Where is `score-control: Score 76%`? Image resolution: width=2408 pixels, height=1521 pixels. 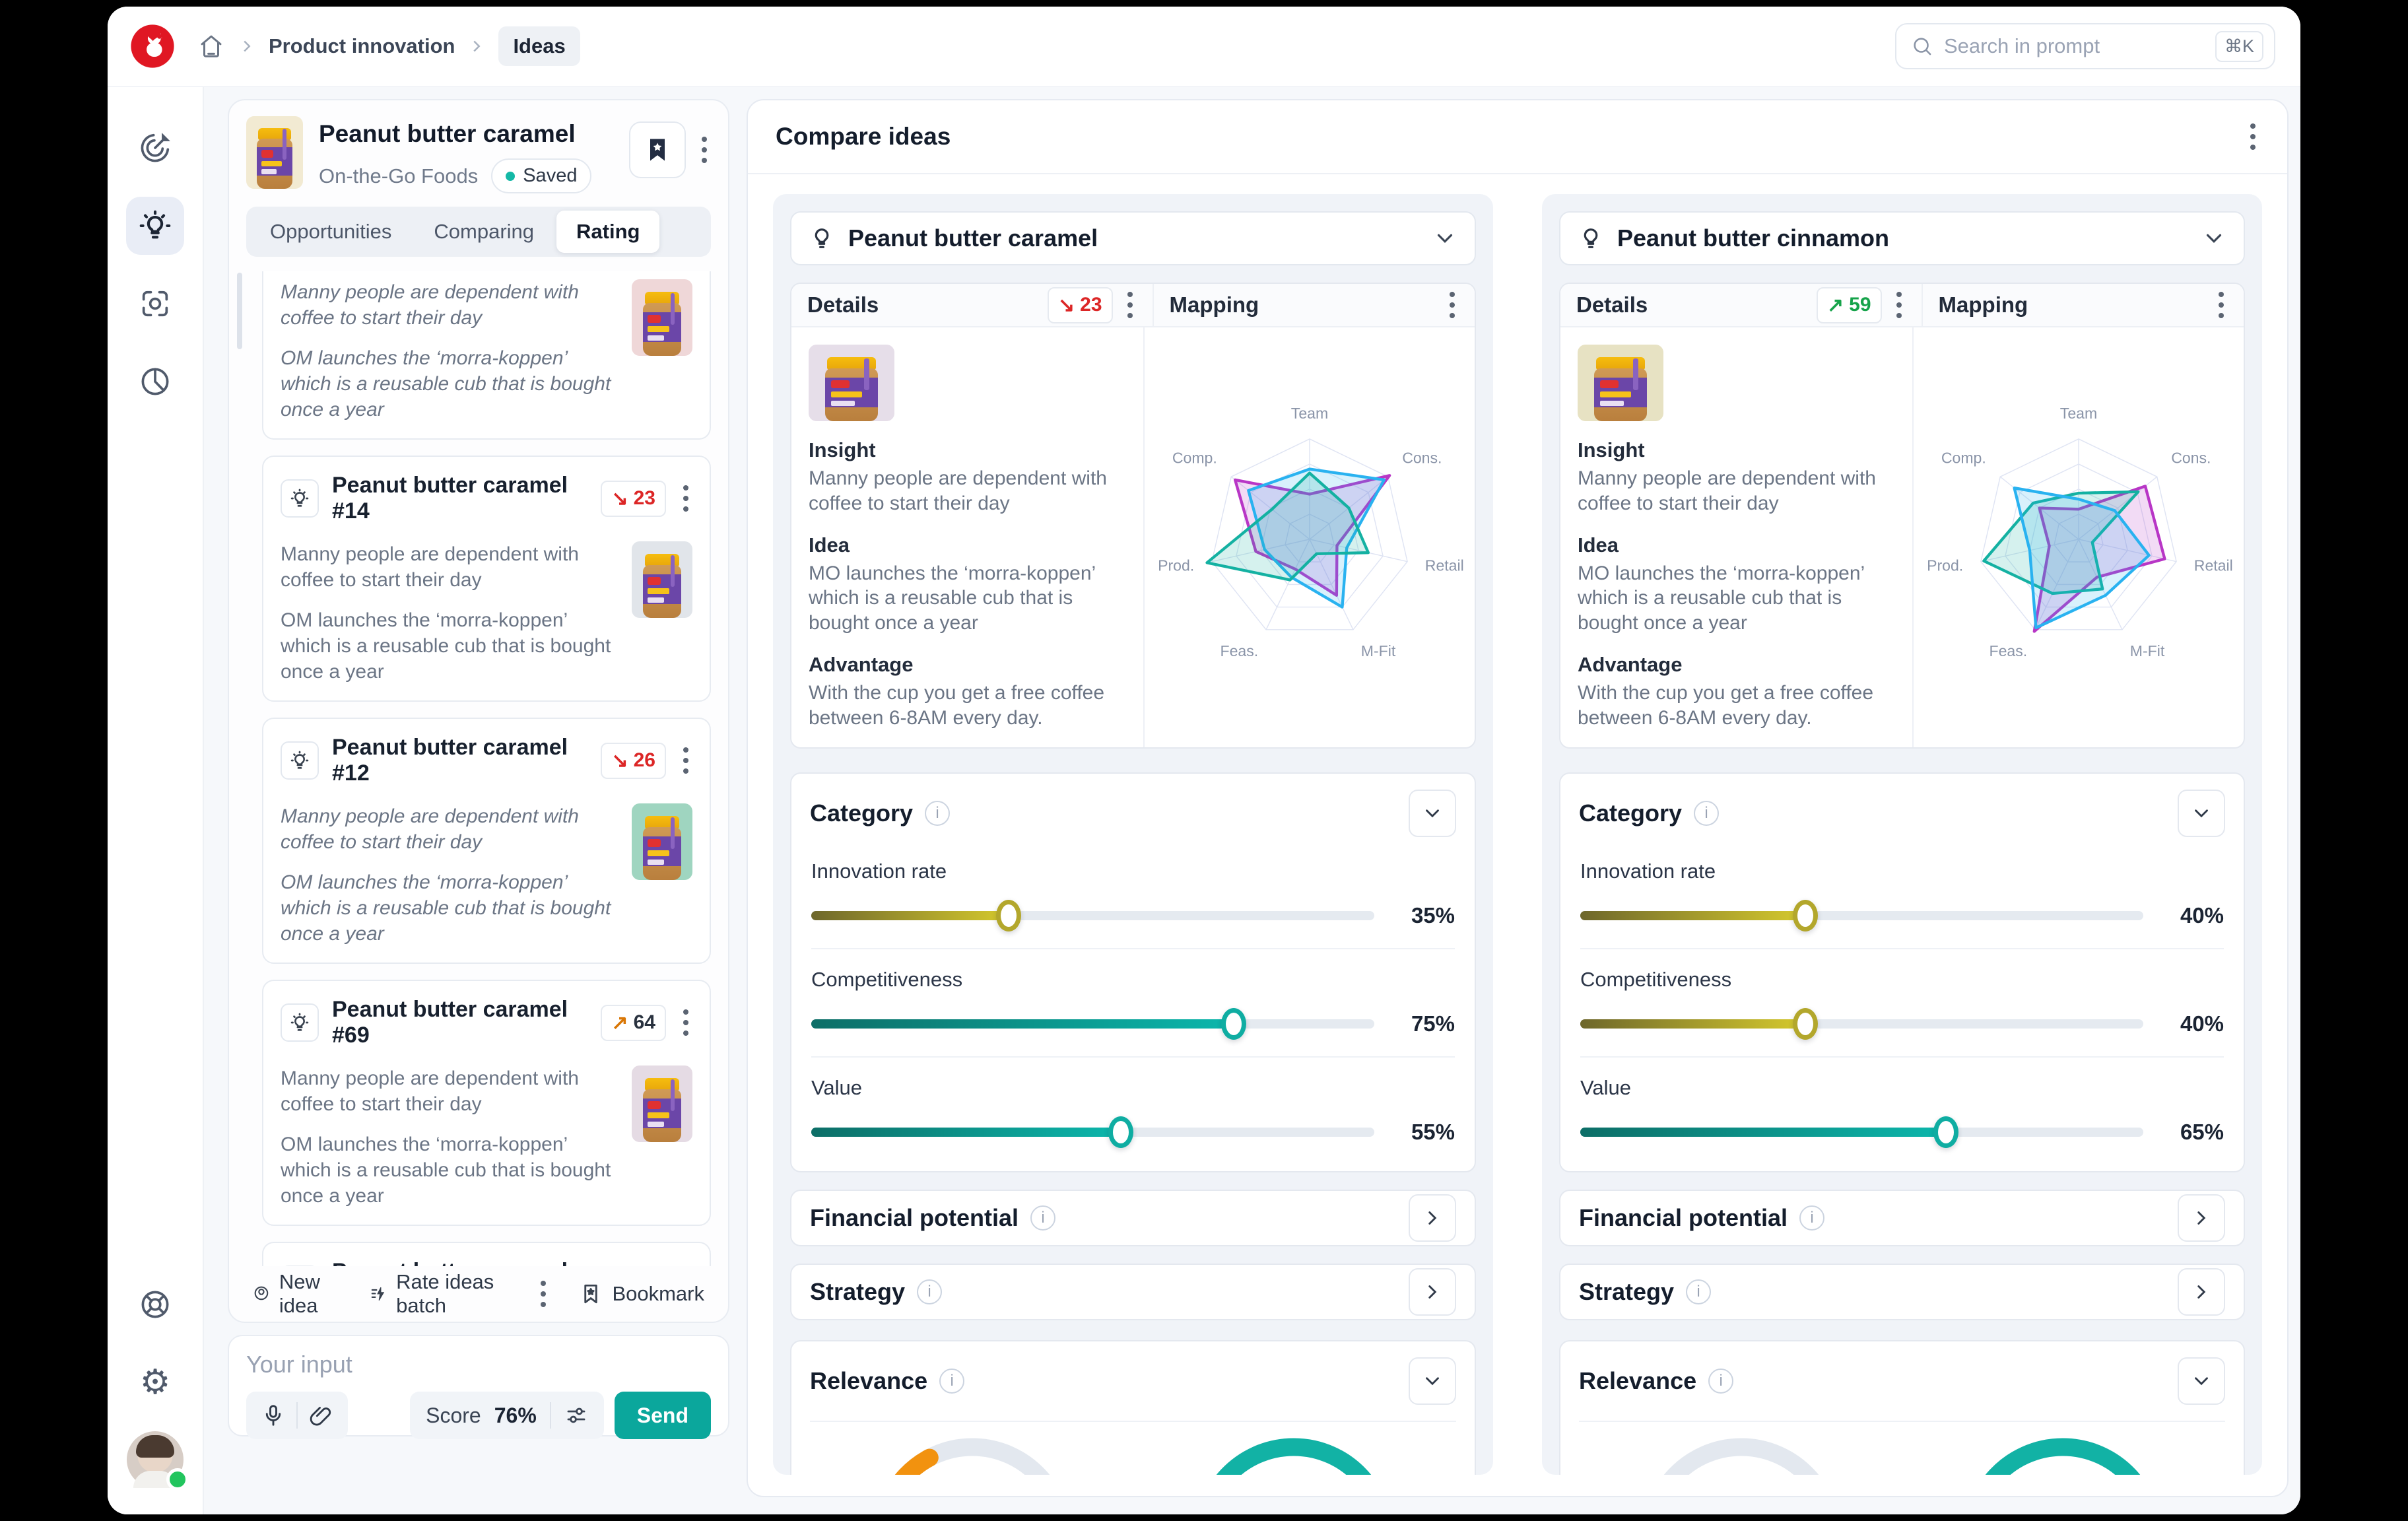 score-control: Score 76% is located at coordinates (507, 1415).